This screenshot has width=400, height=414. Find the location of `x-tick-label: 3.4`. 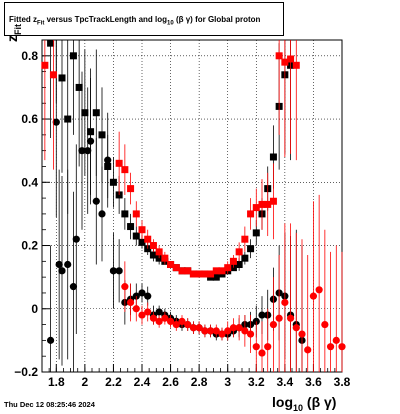

x-tick-label: 3.4 is located at coordinates (285, 382).